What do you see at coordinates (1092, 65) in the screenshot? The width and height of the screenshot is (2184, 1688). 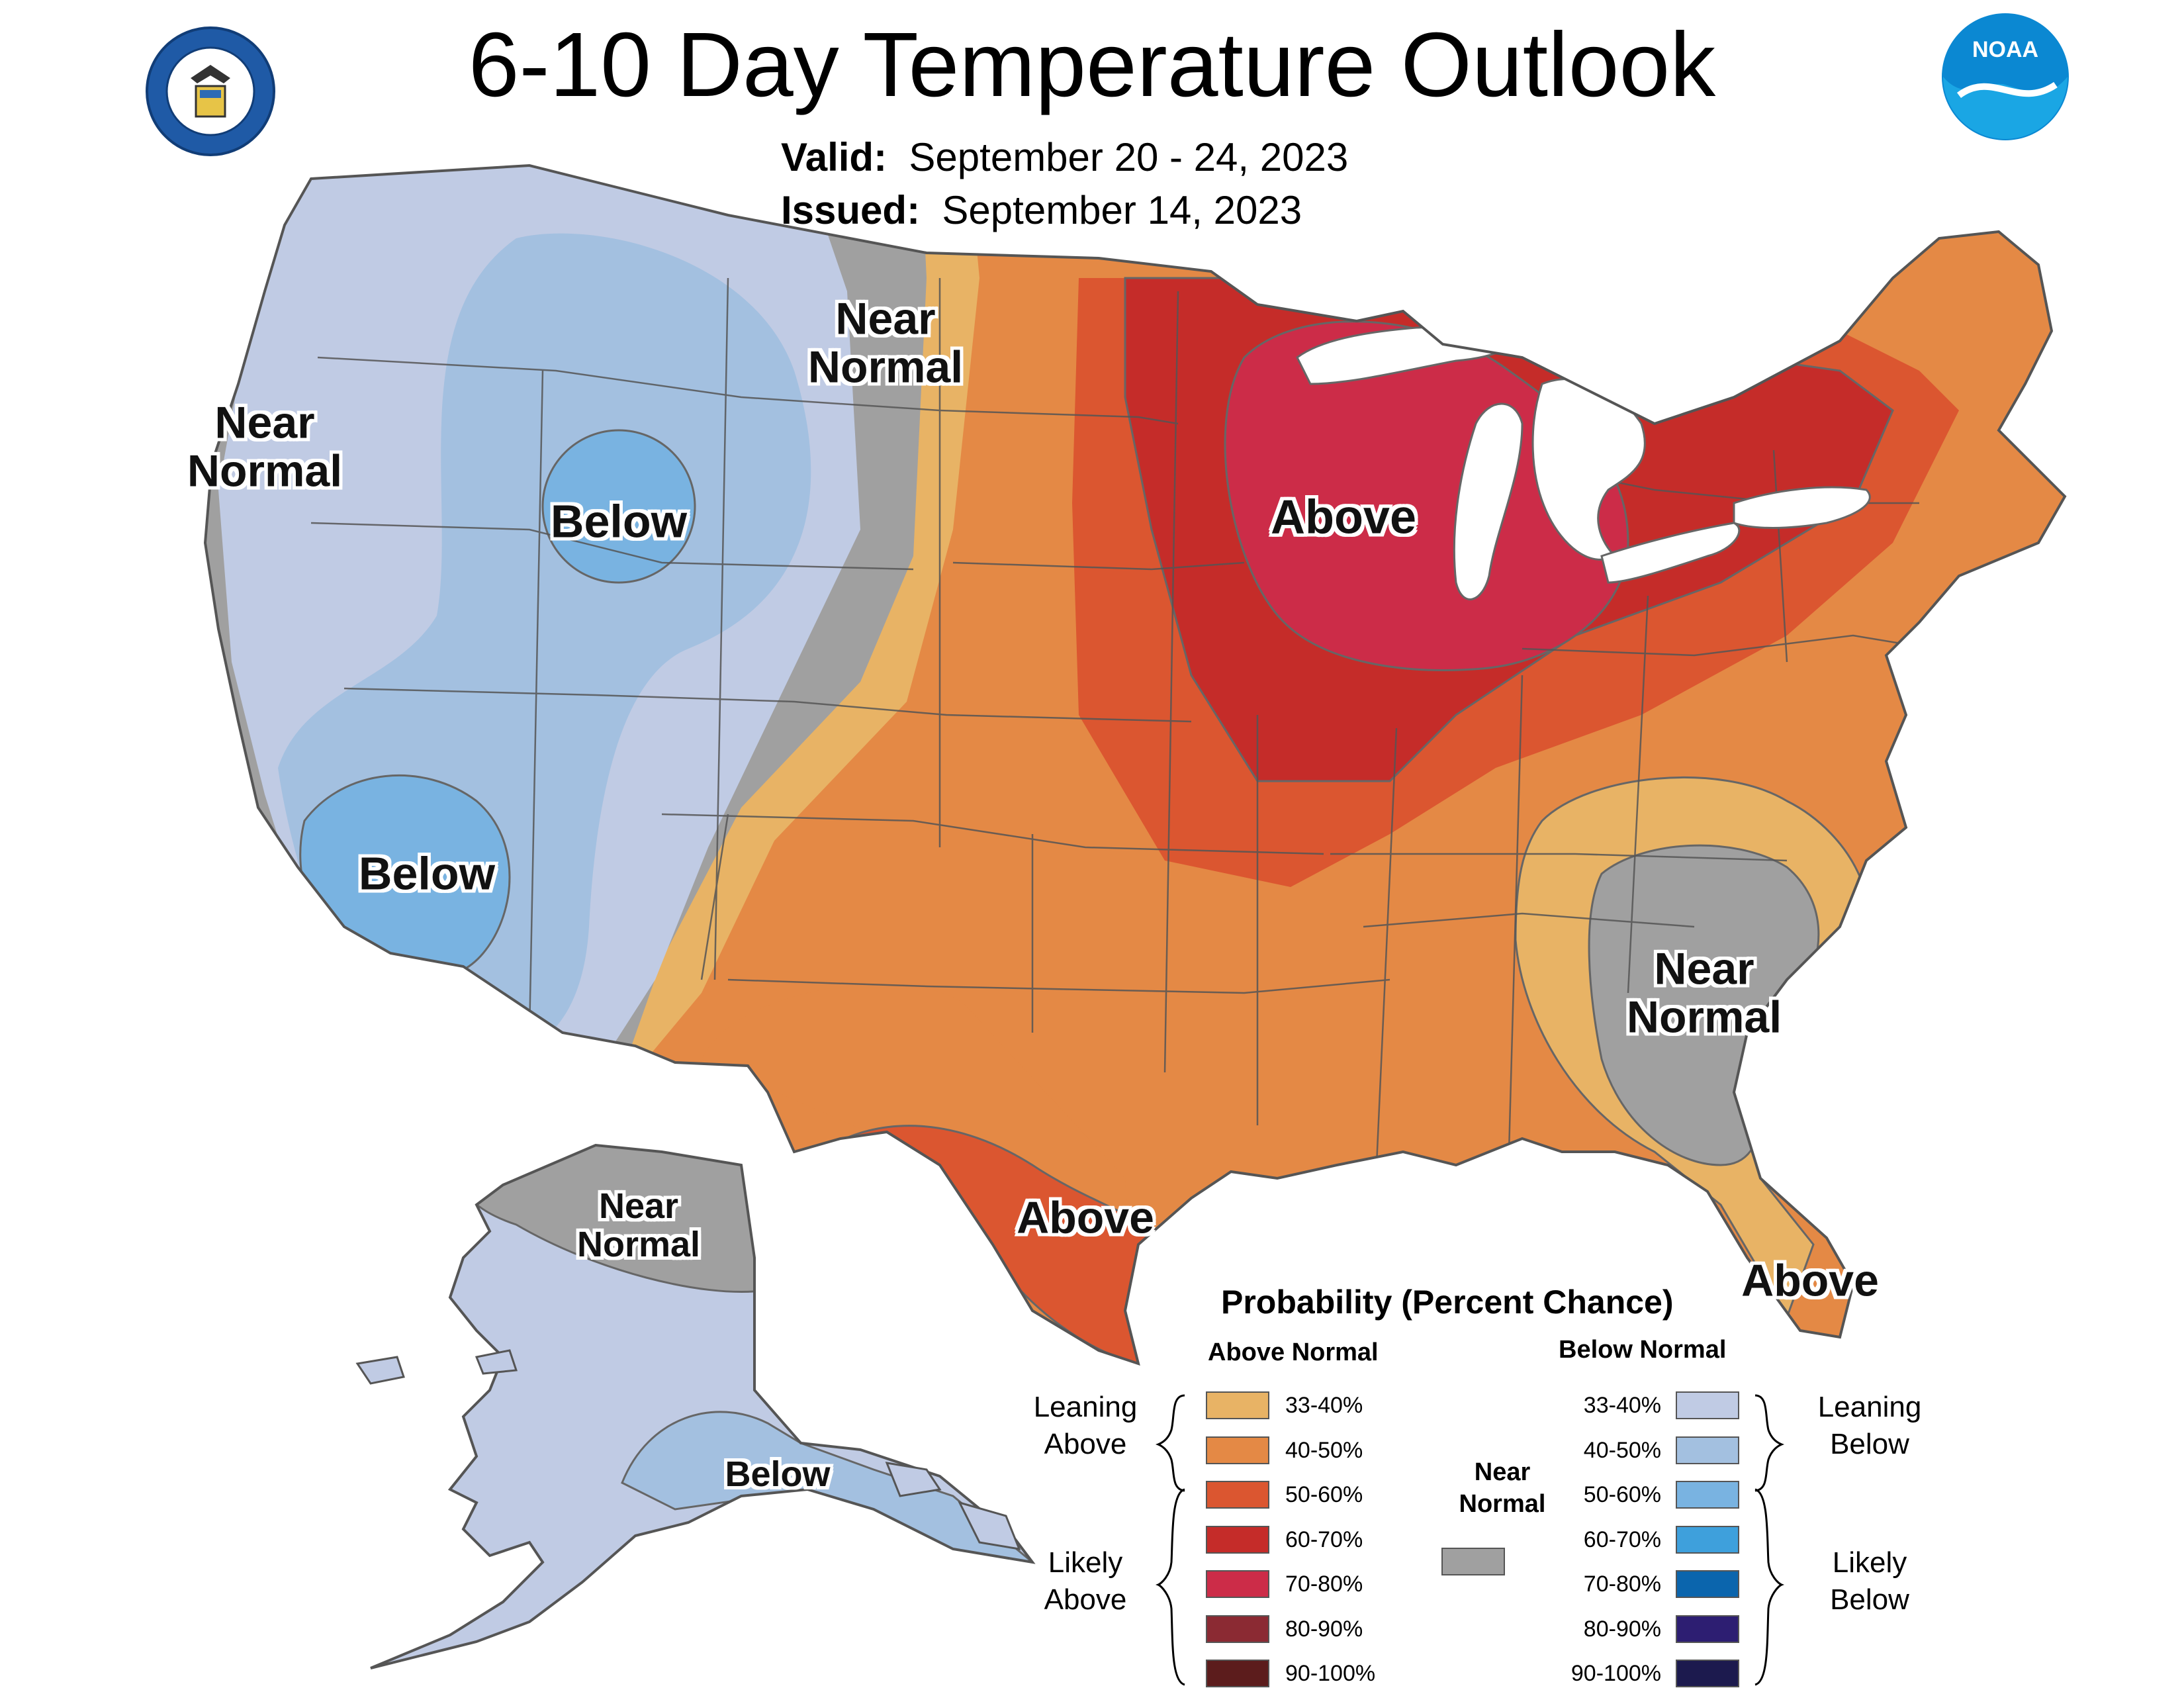 I see `page-title: 6-10 Day Temperature Outlook` at bounding box center [1092, 65].